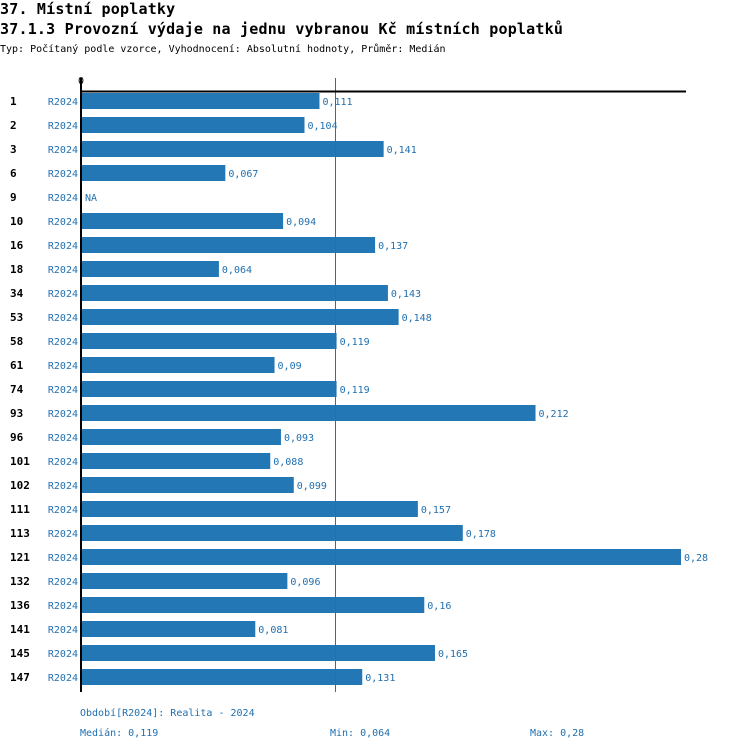 This screenshot has width=750, height=752. Describe the element at coordinates (20, 461) in the screenshot. I see `category-label: 101` at that location.